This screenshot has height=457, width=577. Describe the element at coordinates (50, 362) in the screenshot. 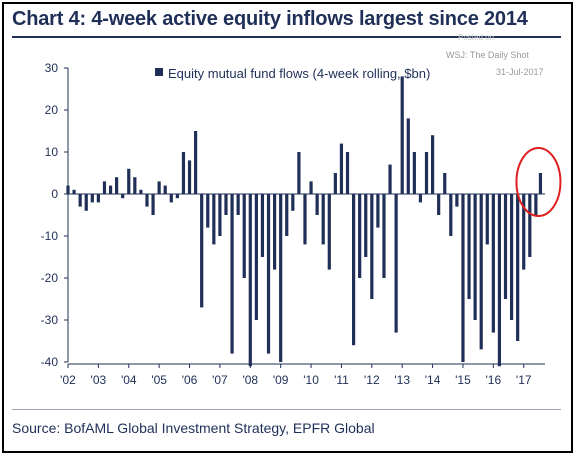

I see `y-tick-label: -40` at that location.